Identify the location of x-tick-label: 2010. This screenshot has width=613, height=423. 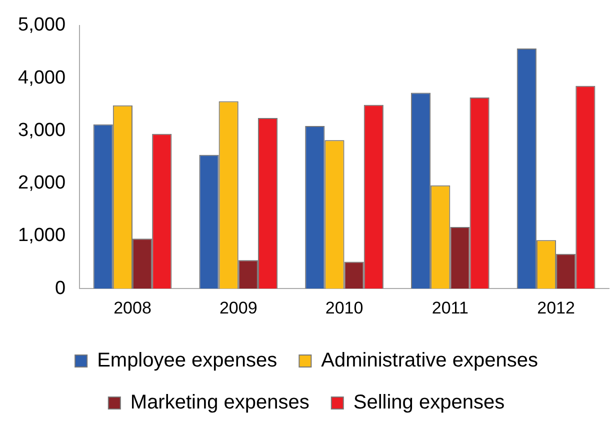
(344, 308).